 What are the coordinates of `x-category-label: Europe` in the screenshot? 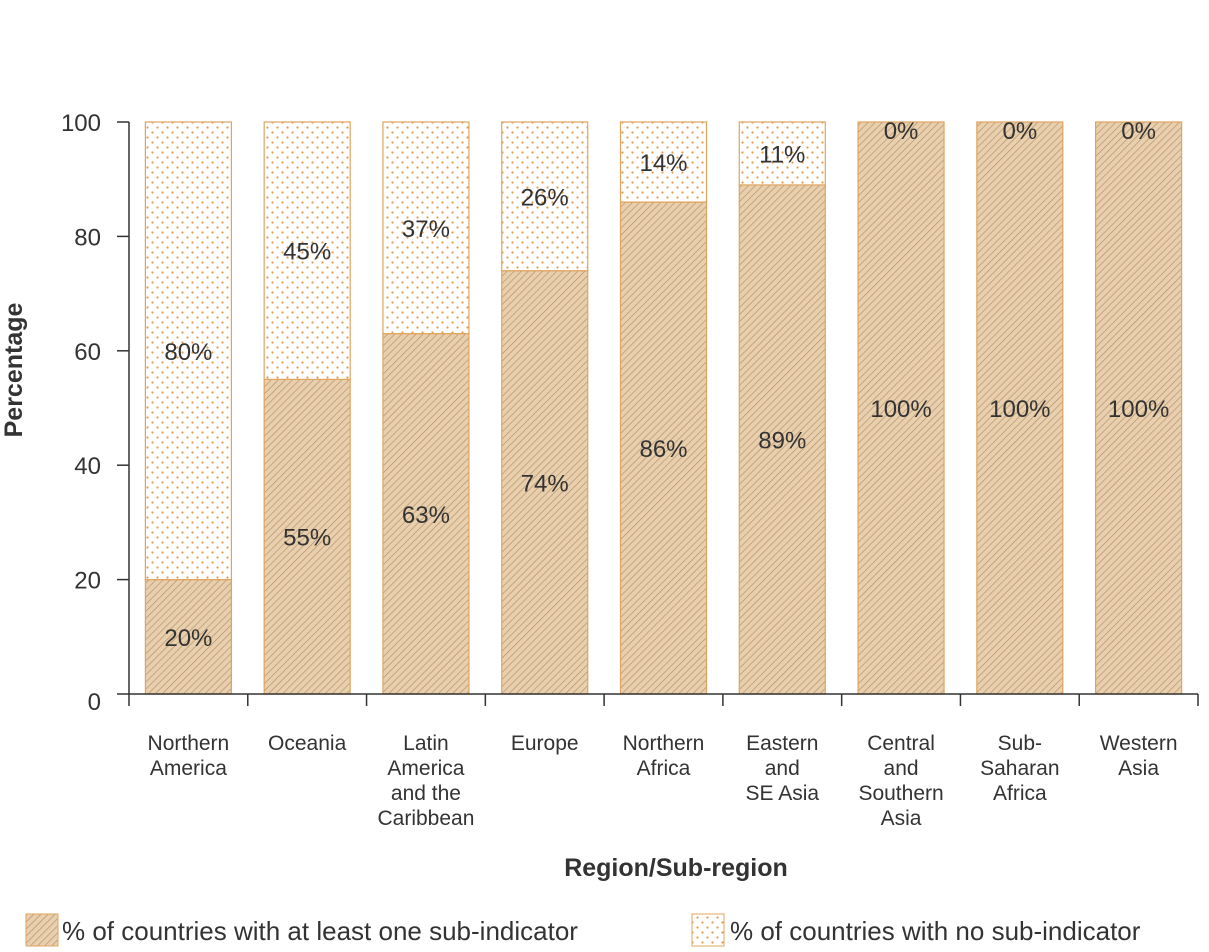 It's located at (545, 743).